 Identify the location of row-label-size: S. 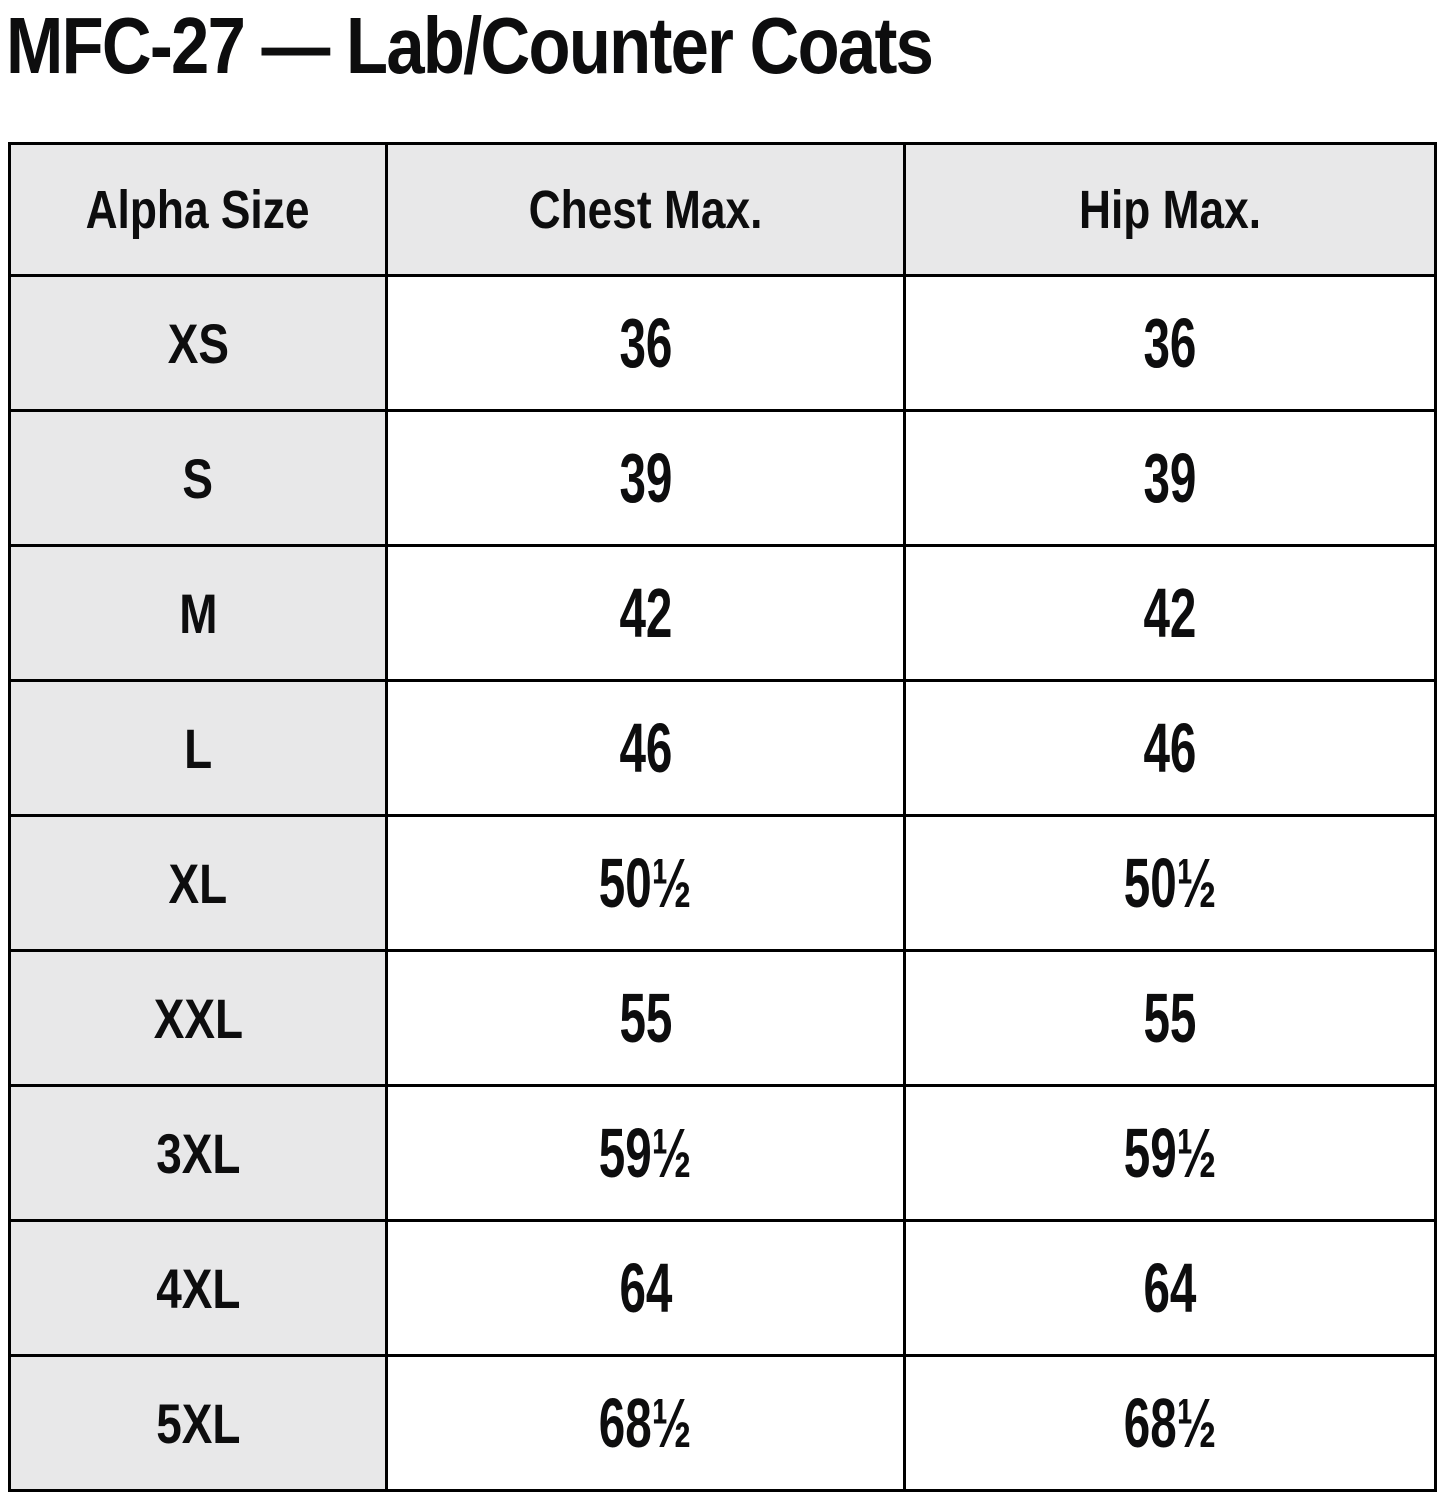
(198, 478).